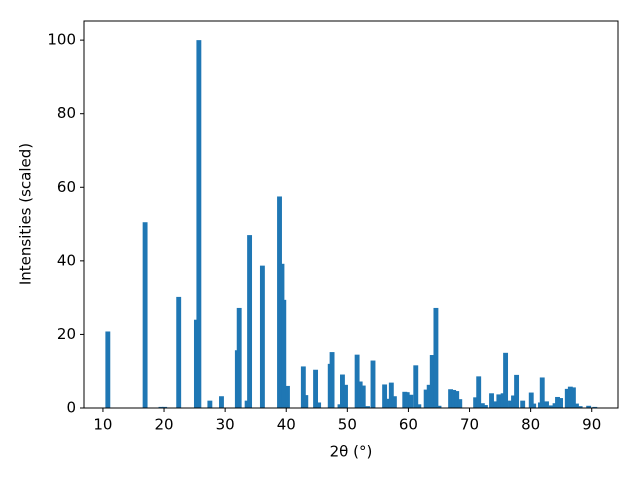  I want to click on y-tick-label: 100, so click(61, 40).